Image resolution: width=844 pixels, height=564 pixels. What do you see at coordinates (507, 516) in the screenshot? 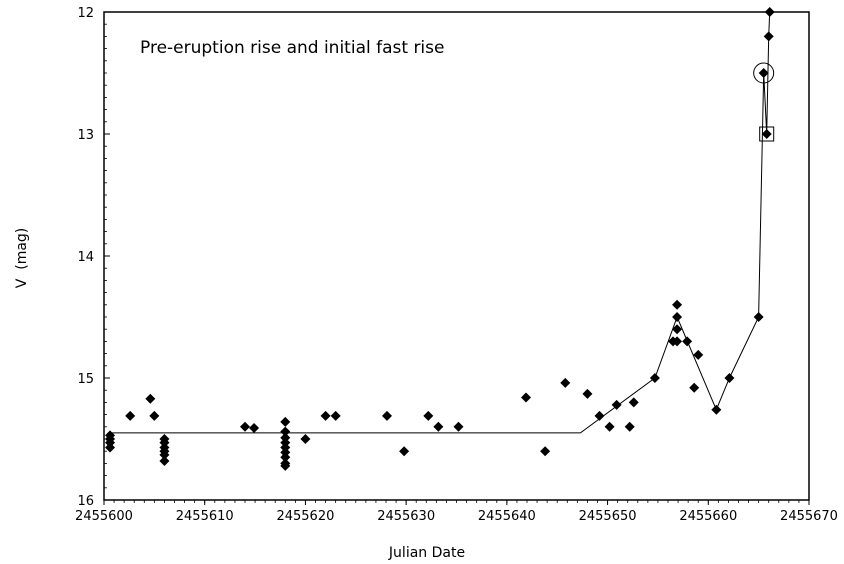
I see `x-tick-label: 2455640` at bounding box center [507, 516].